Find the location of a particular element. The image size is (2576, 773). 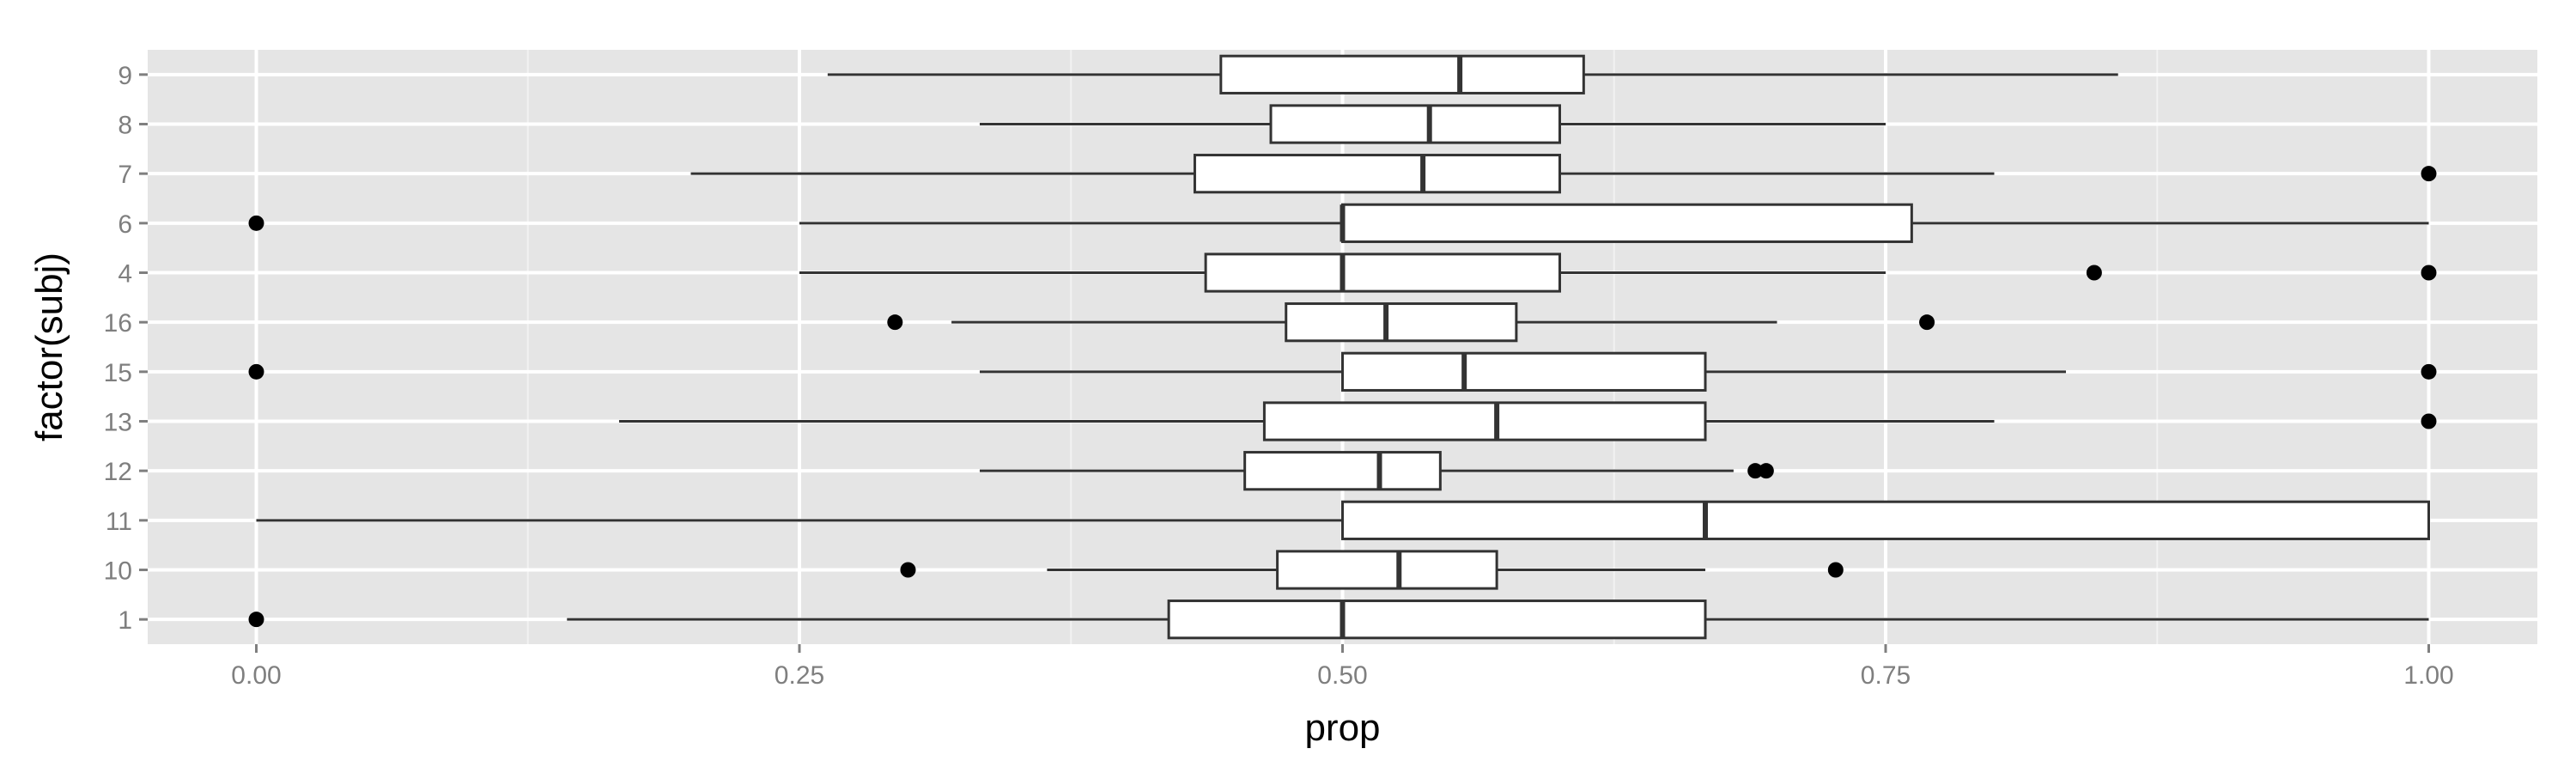

y-tick-label: 13 is located at coordinates (118, 423).